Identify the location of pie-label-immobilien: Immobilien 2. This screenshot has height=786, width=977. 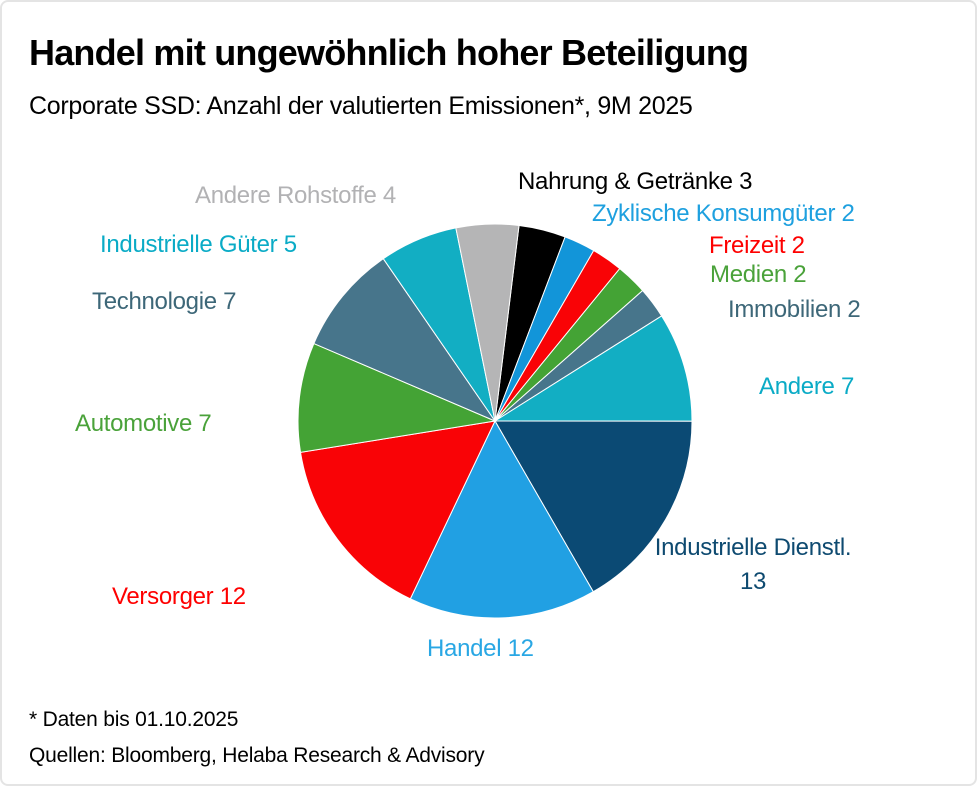
(794, 309).